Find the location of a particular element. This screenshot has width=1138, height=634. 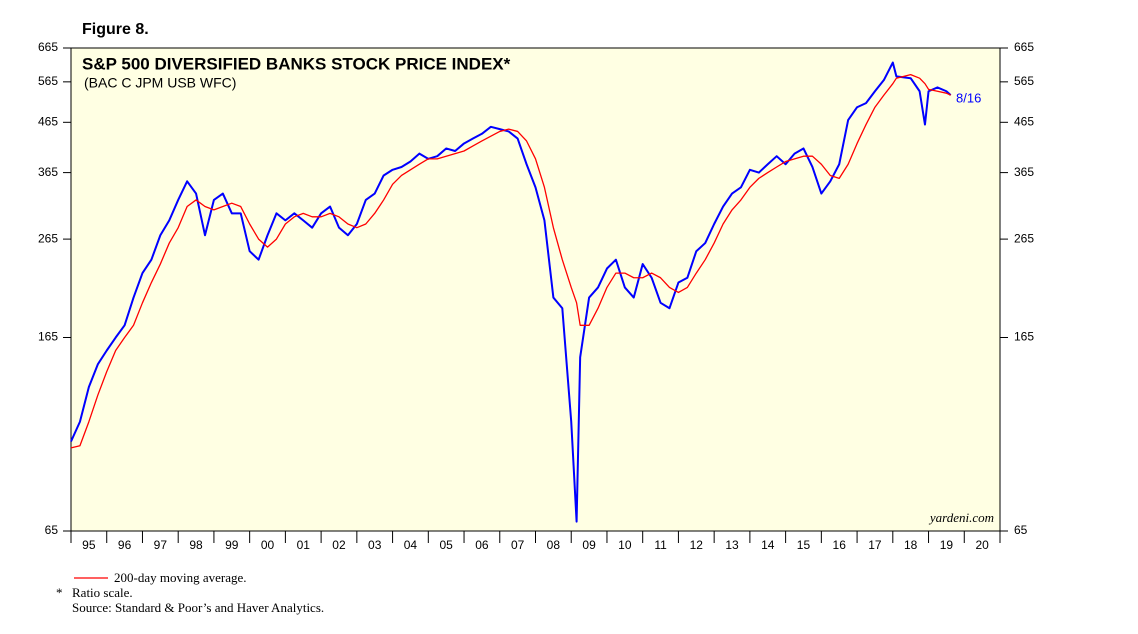

y-tick-label: 365 is located at coordinates (48, 172).